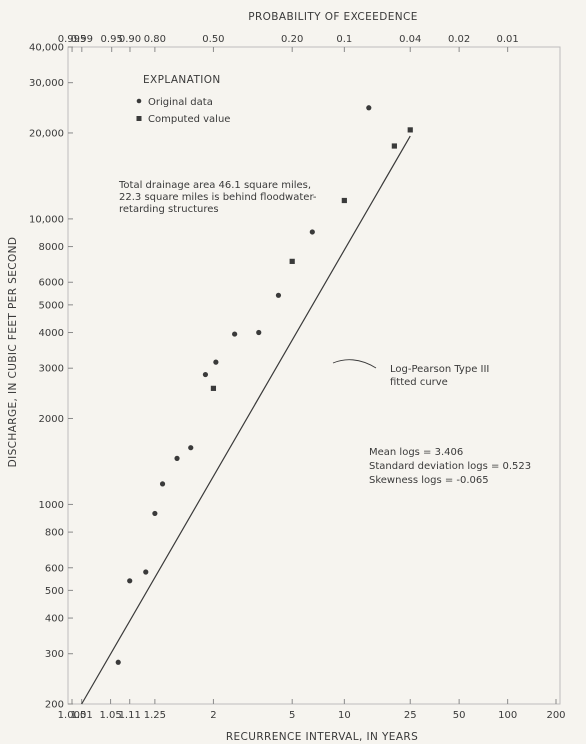  Describe the element at coordinates (439, 369) in the screenshot. I see `fitted-curve-label-line-1: Log-Pearson Type III` at that location.